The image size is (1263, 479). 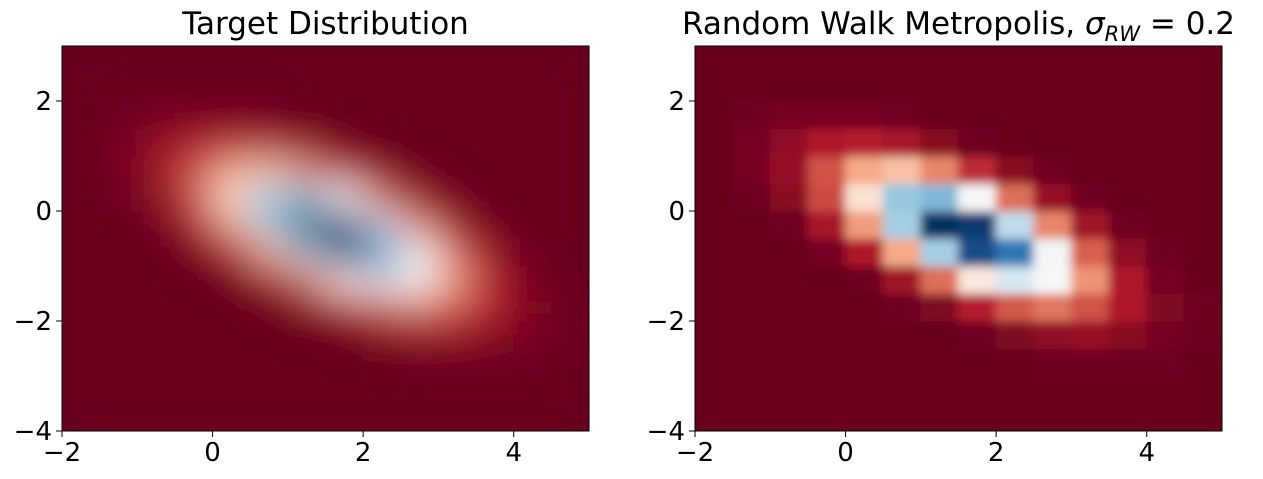 What do you see at coordinates (363, 453) in the screenshot?
I see `x-tick-label: 2` at bounding box center [363, 453].